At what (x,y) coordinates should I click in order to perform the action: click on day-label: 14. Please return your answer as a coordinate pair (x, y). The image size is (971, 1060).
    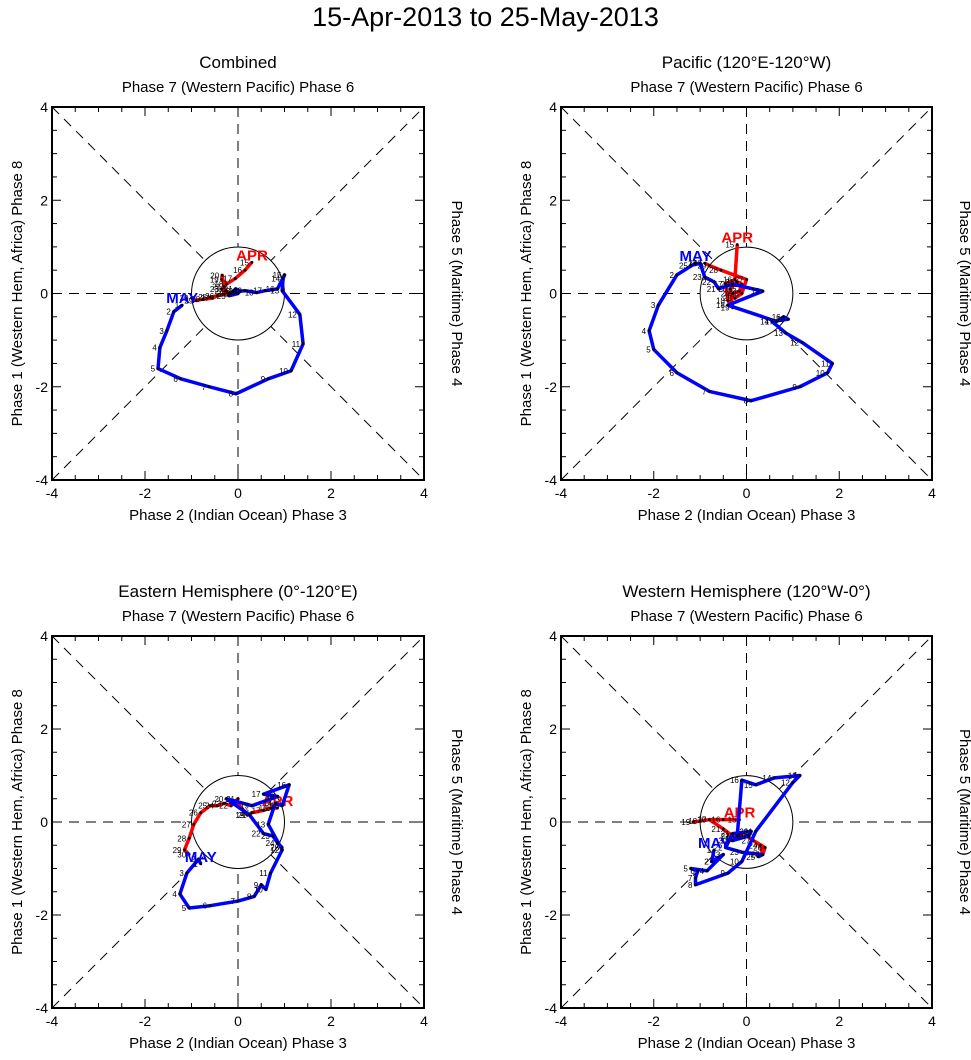
    Looking at the image, I should click on (766, 778).